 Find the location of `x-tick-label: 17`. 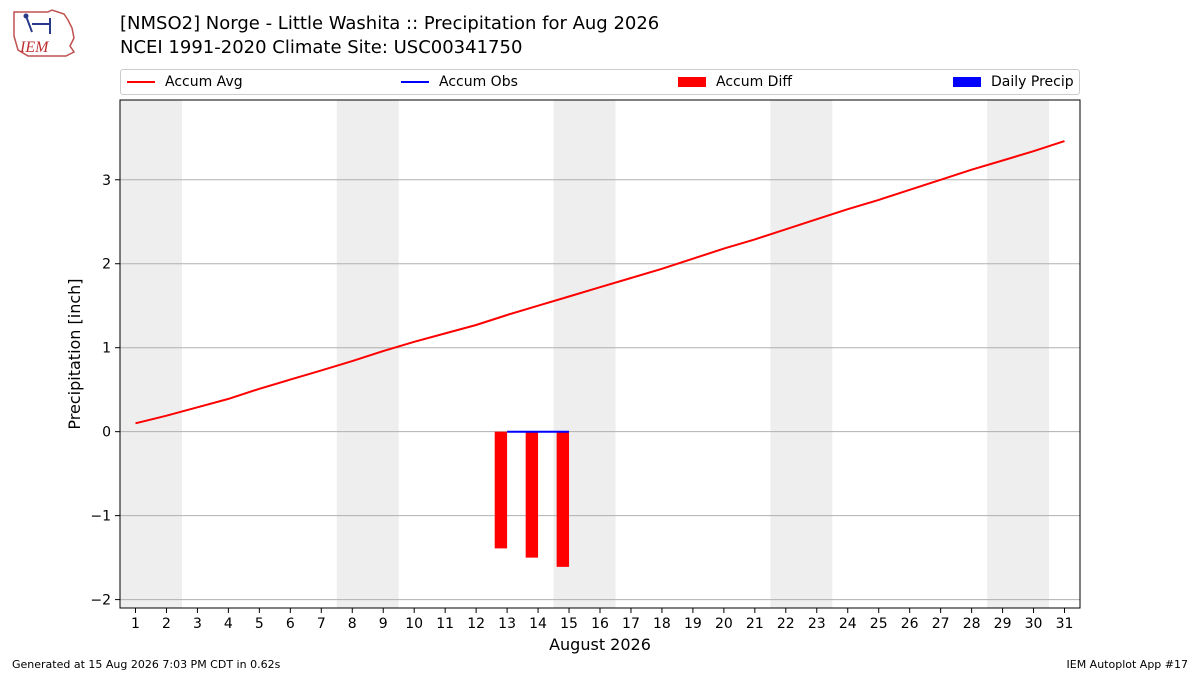

x-tick-label: 17 is located at coordinates (631, 624).